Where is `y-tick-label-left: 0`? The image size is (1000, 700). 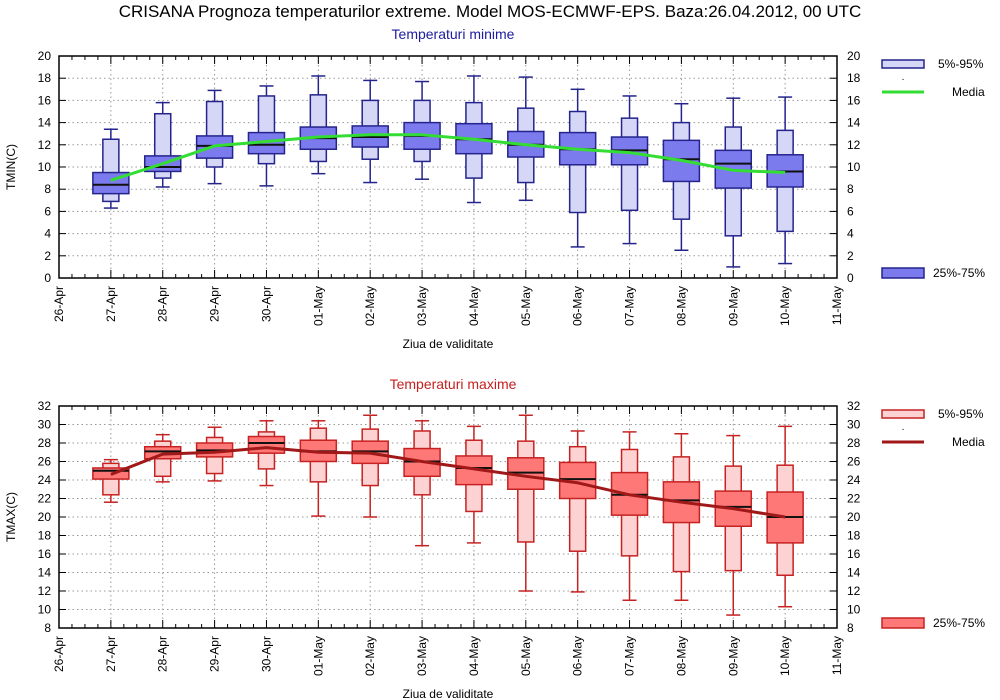
y-tick-label-left: 0 is located at coordinates (47, 278).